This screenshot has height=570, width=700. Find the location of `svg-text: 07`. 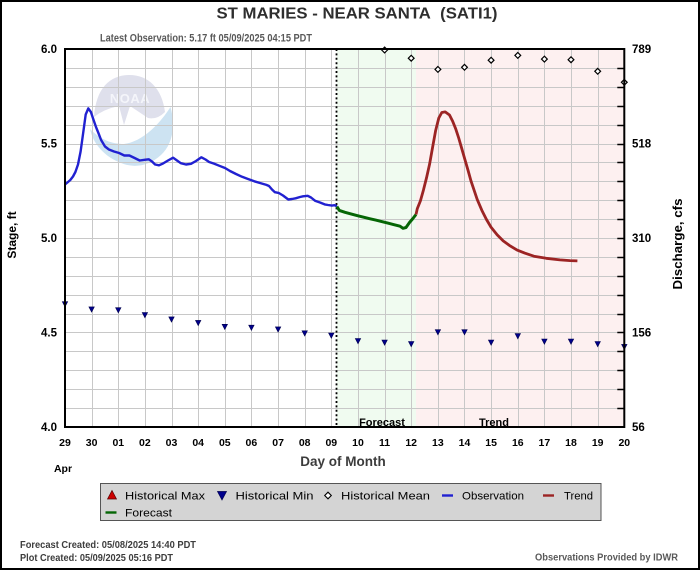

svg-text: 07 is located at coordinates (278, 443).